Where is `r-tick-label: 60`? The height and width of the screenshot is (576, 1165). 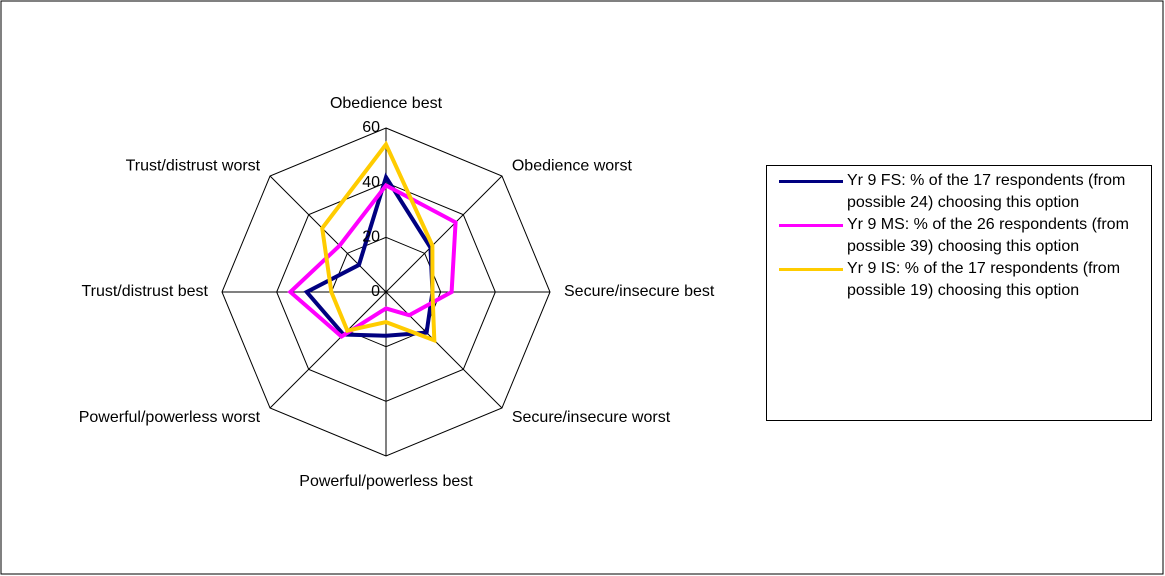 r-tick-label: 60 is located at coordinates (371, 127).